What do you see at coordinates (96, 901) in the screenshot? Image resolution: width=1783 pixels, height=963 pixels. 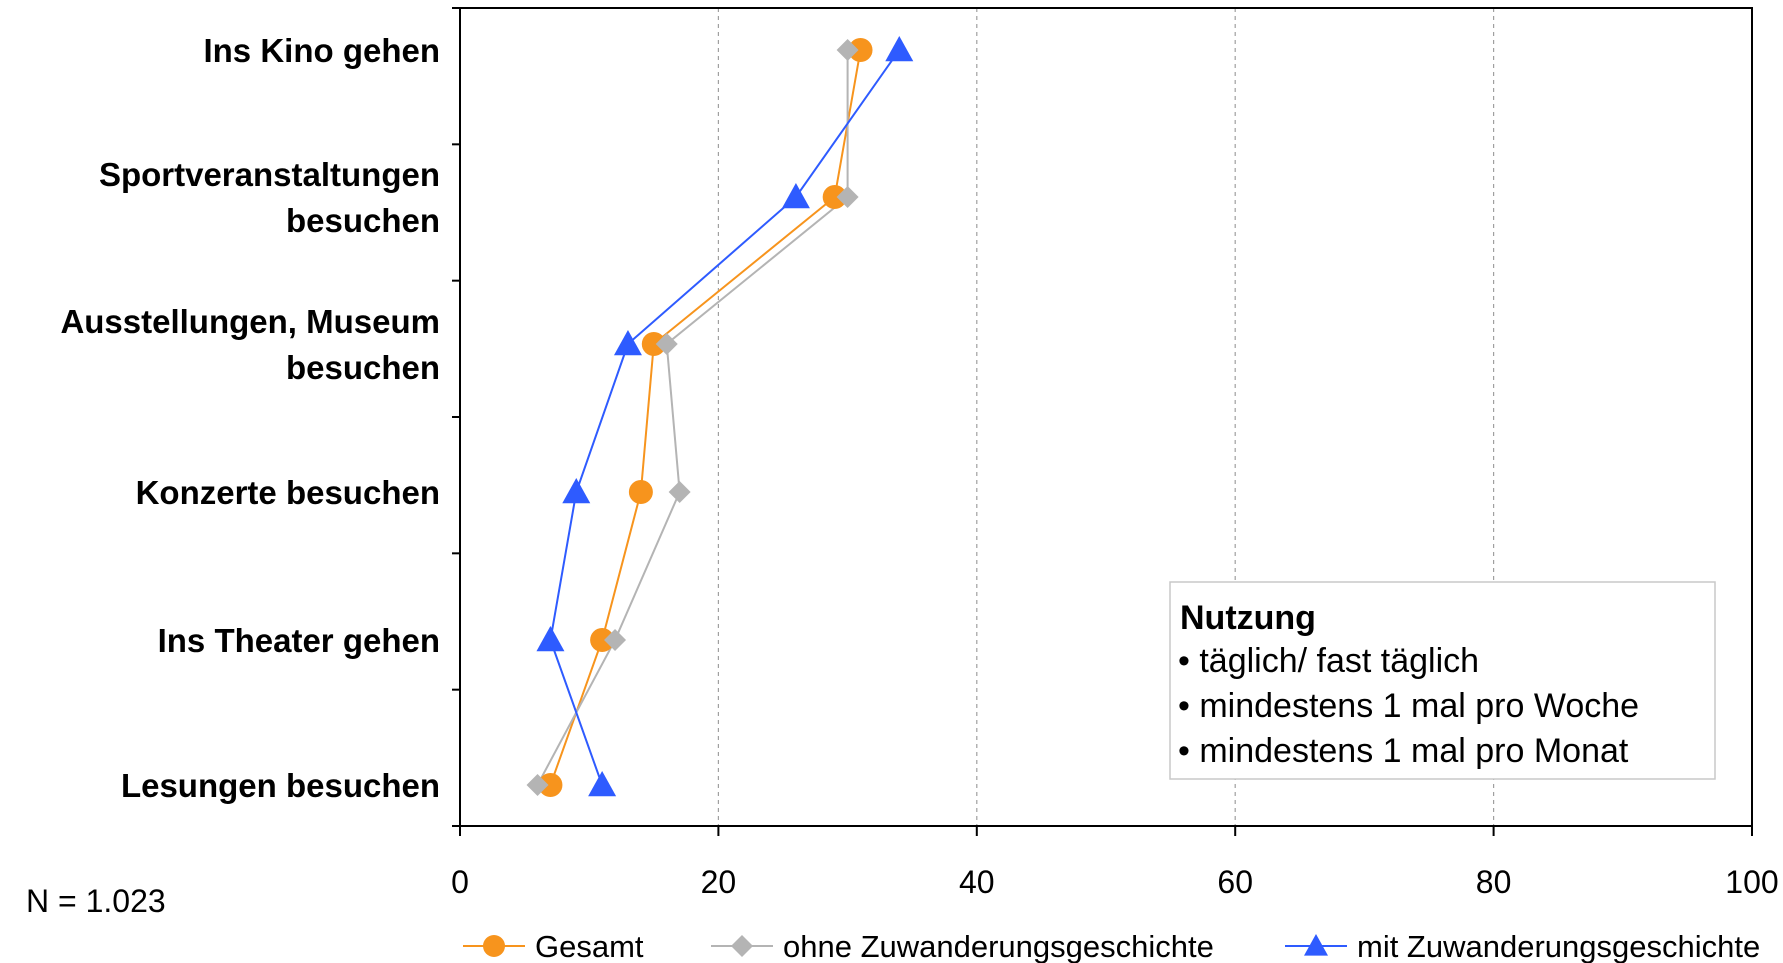 I see `sample-size-note: N = 1.023` at bounding box center [96, 901].